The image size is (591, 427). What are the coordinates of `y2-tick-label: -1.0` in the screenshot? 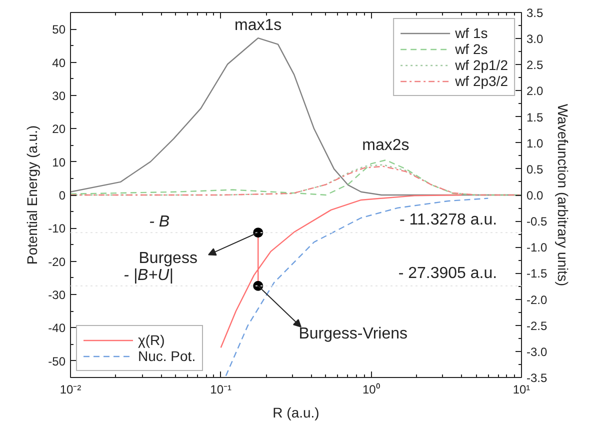 It's located at (537, 247).